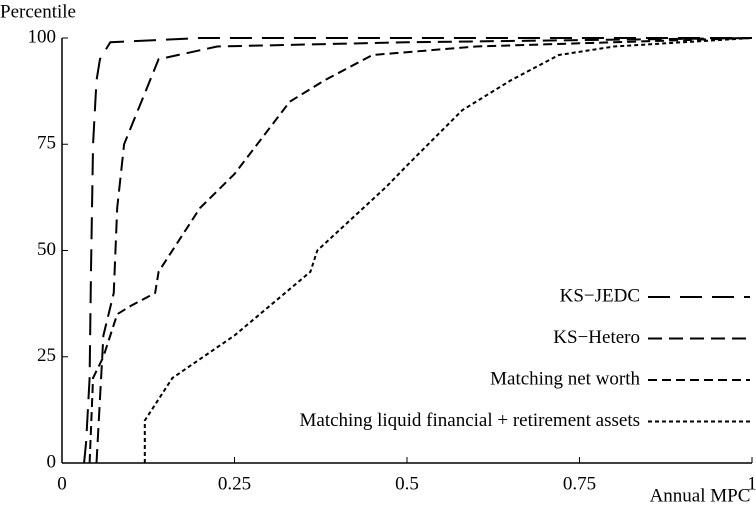  Describe the element at coordinates (46, 143) in the screenshot. I see `y-tick-label: 75` at that location.